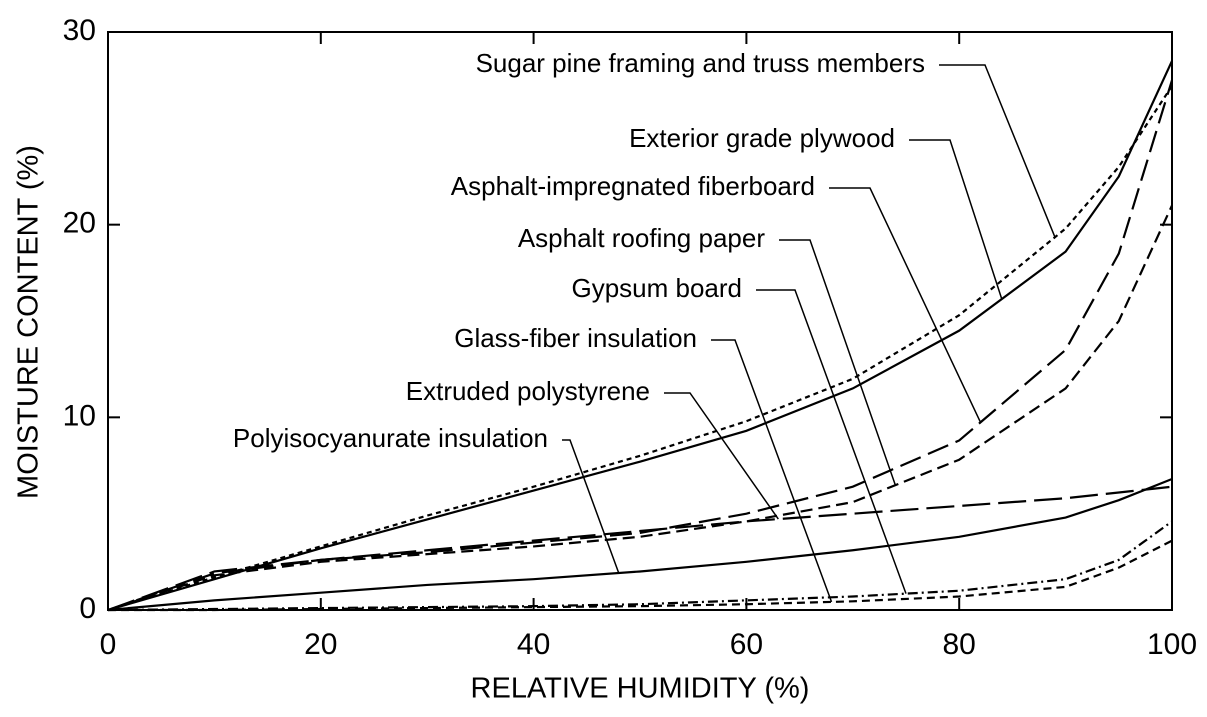 This screenshot has height=717, width=1207. What do you see at coordinates (642, 238) in the screenshot?
I see `series-label: Asphalt roofing paper` at bounding box center [642, 238].